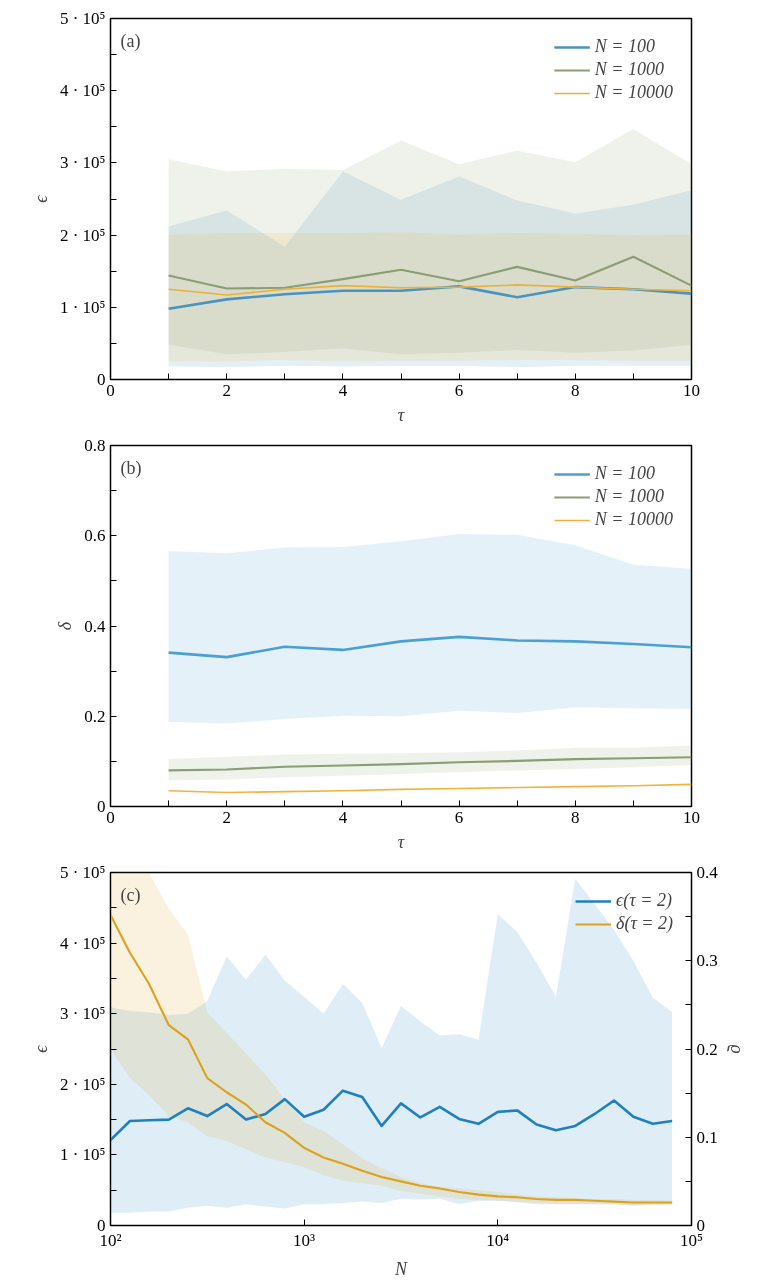 This screenshot has width=781, height=1281. Describe the element at coordinates (131, 468) in the screenshot. I see `annotation: (b)` at that location.